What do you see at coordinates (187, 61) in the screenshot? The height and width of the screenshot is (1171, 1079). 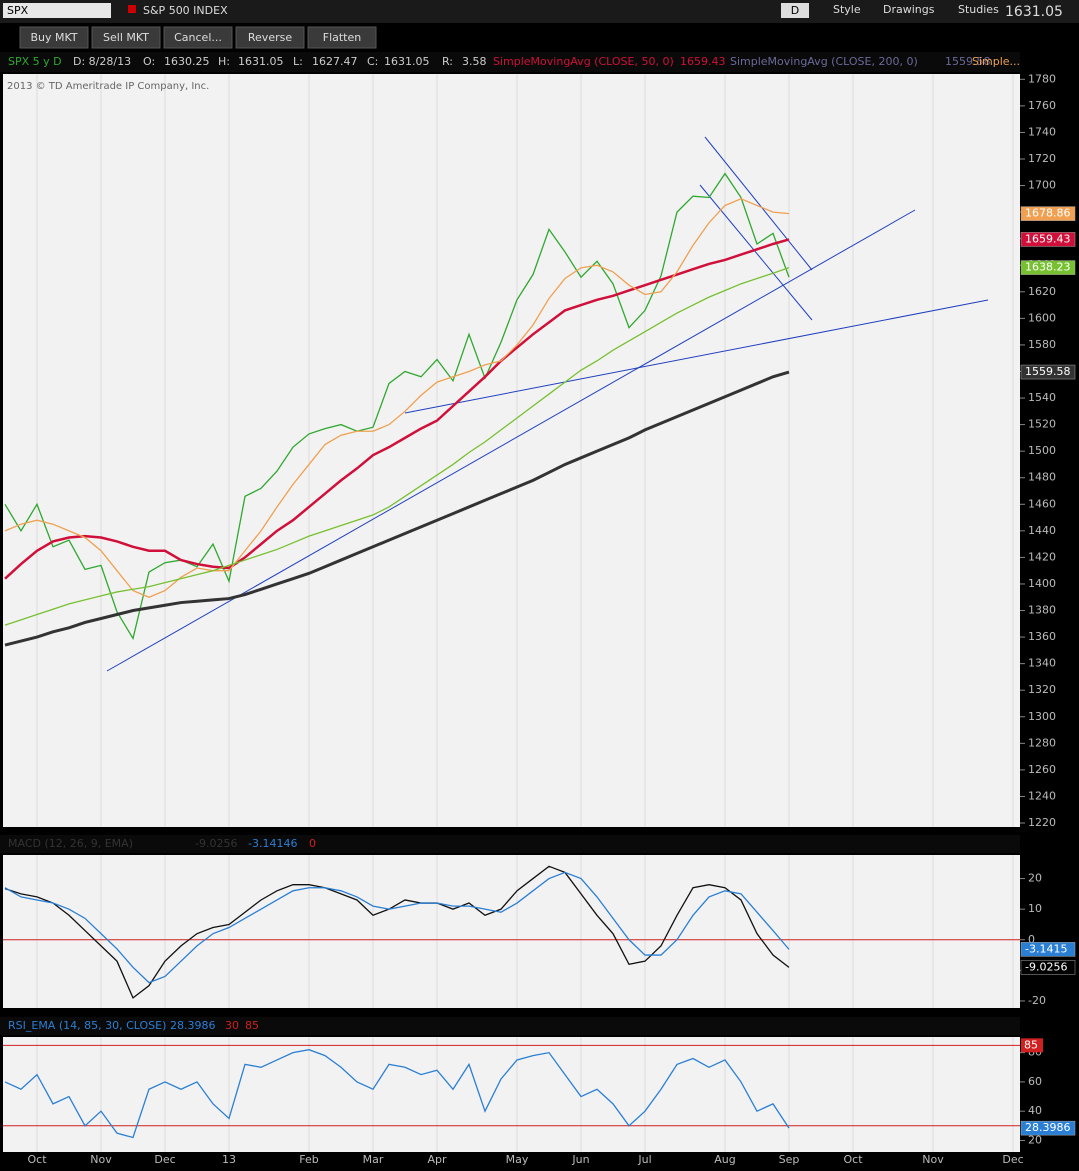 I see `open: 1630.25` at bounding box center [187, 61].